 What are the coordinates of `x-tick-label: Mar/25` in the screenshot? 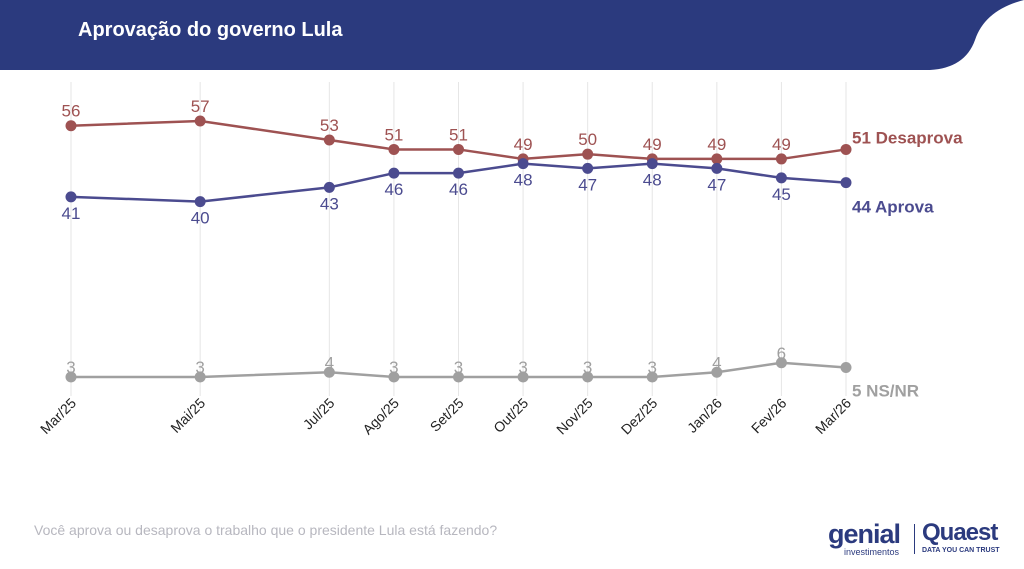 It's located at (58, 416).